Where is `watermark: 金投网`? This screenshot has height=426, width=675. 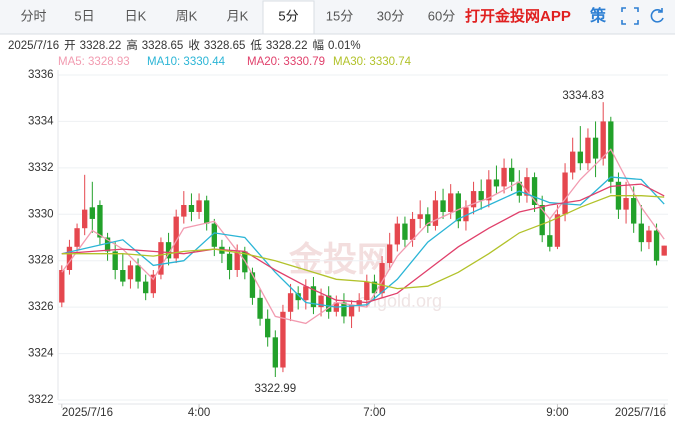 watermark: 金投网 is located at coordinates (339, 259).